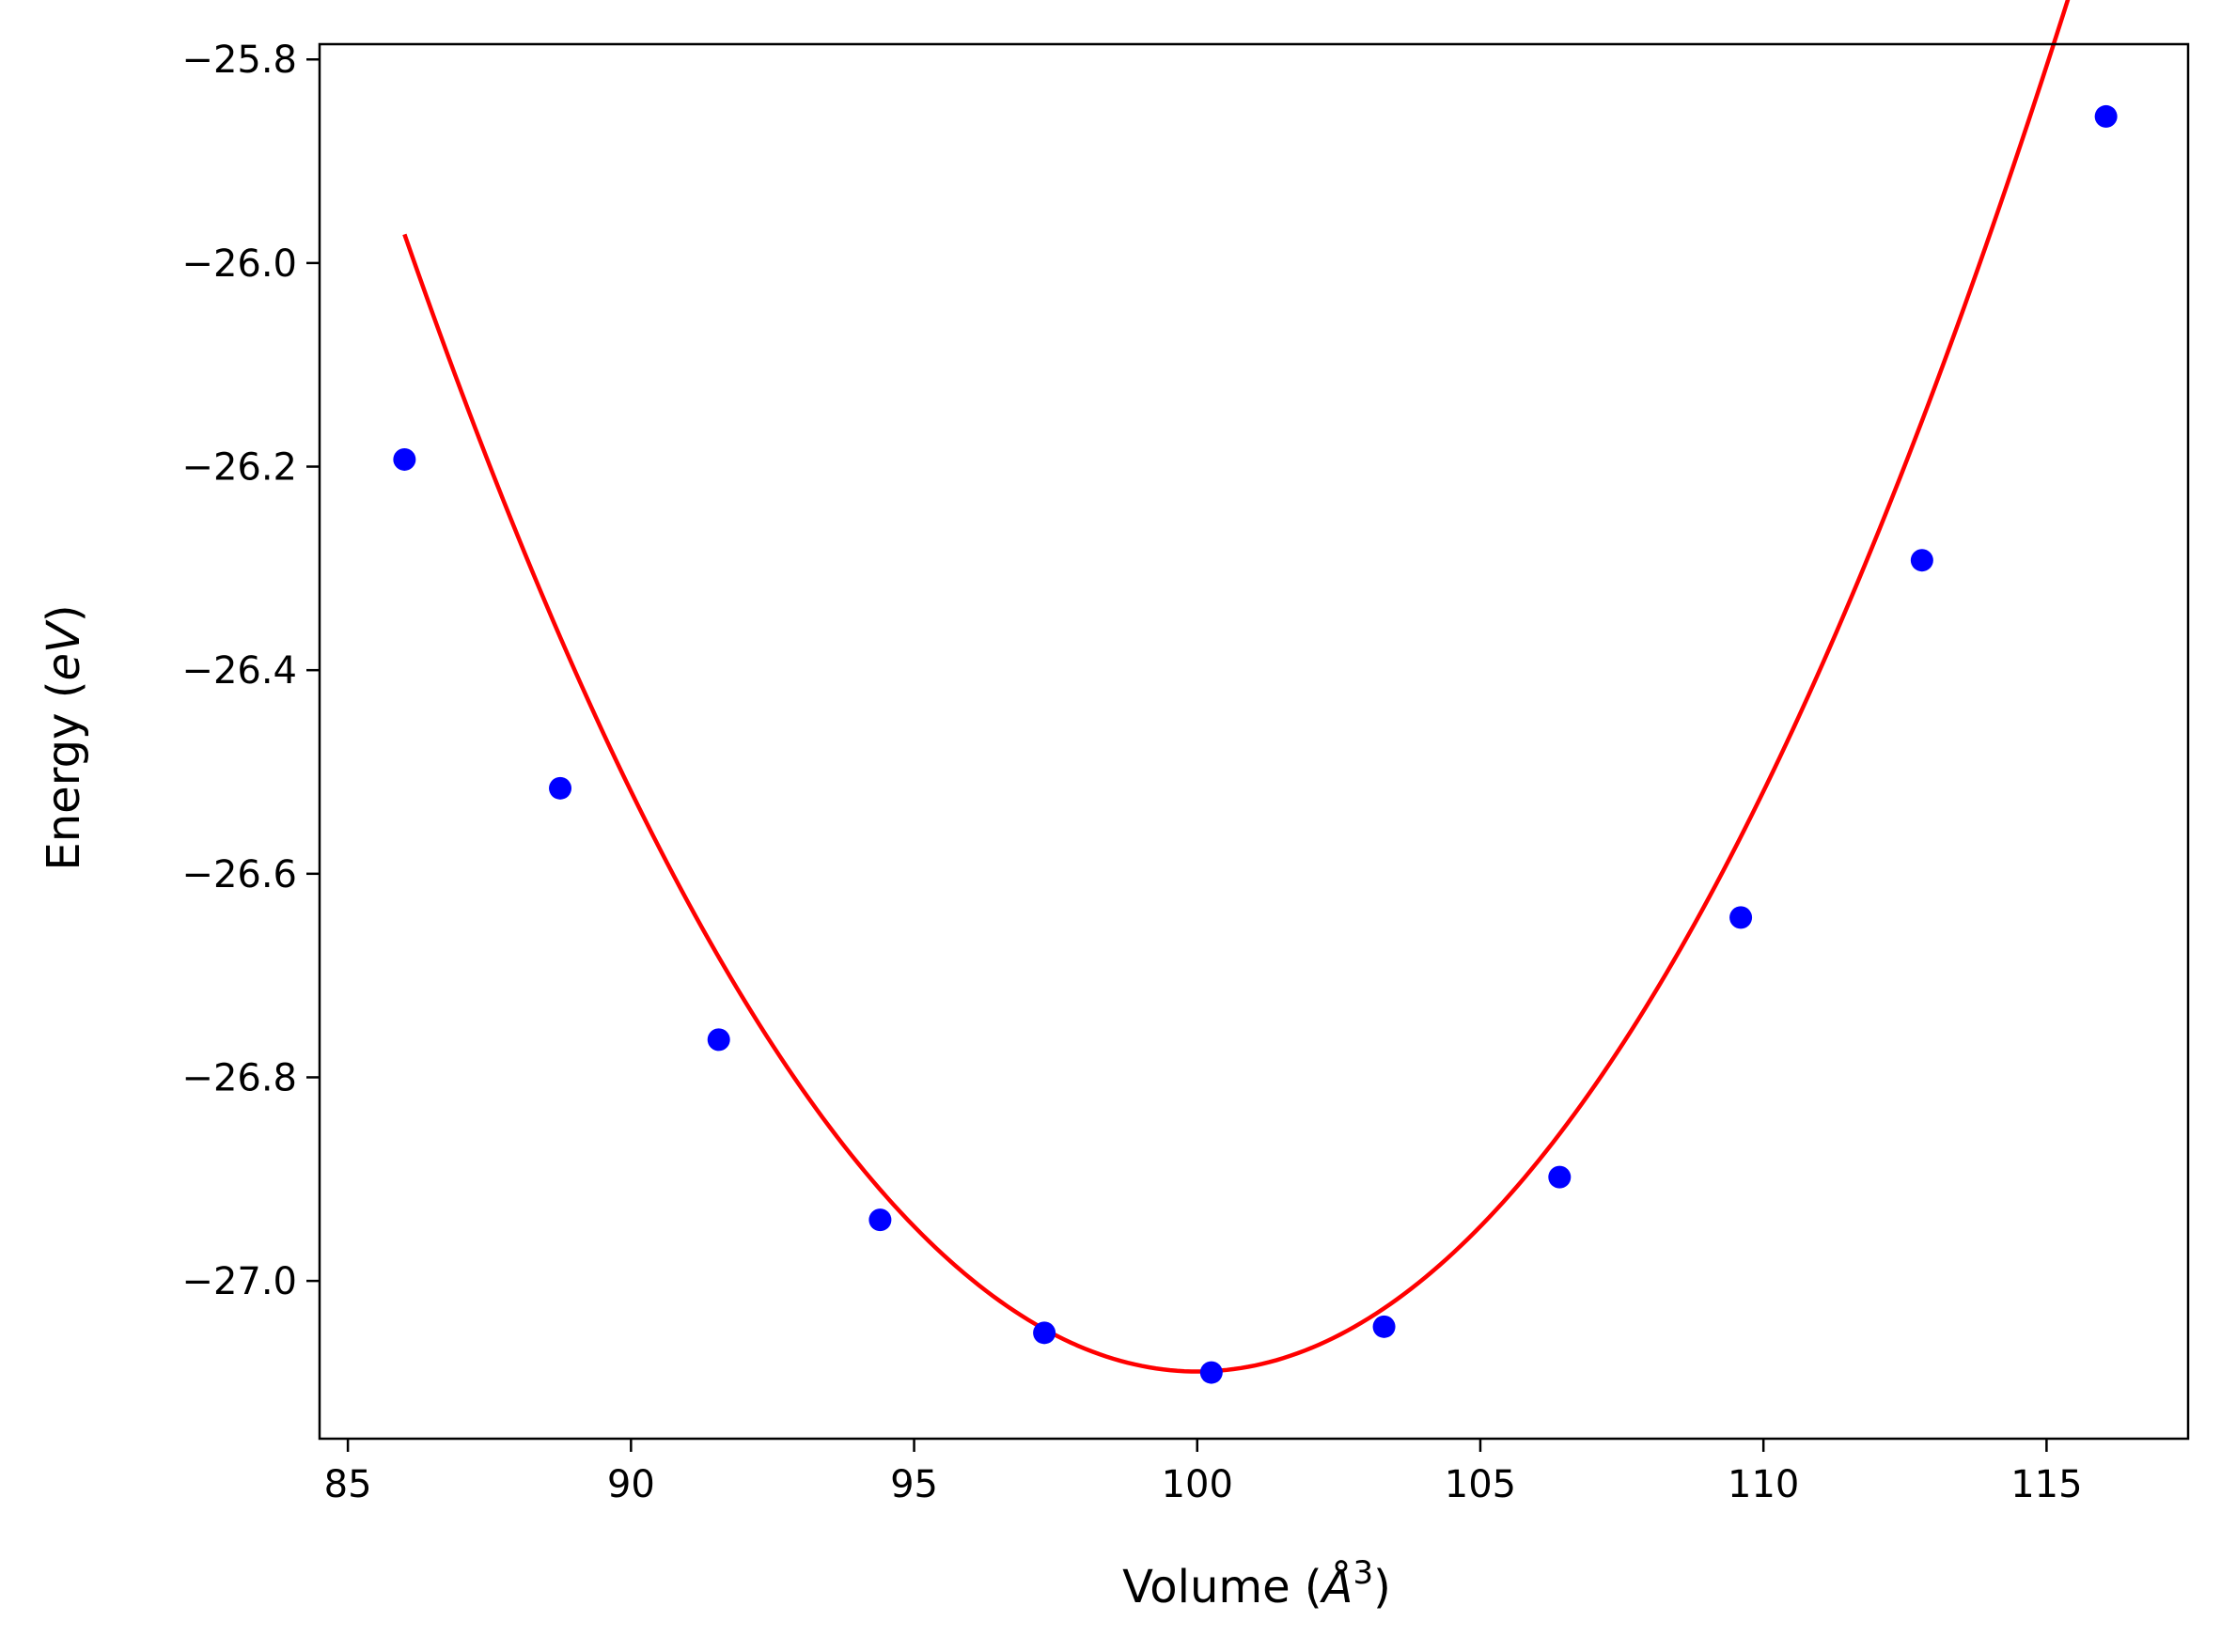 The width and height of the screenshot is (2221, 1652). I want to click on y-axis-ticks: −25.8 −26.0 −26.2 −26.4 −26.6 −26.8 −27.0, so click(250, 671).